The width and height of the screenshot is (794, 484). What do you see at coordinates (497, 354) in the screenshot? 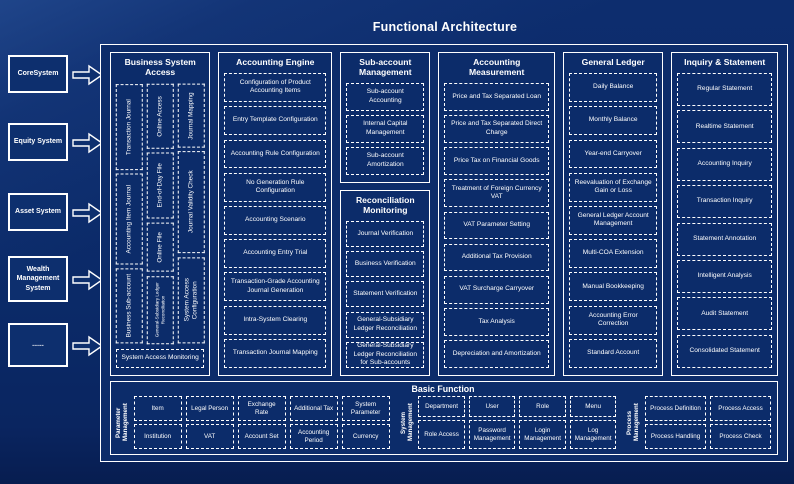
I see `item-box: Depreciation and Amortization` at bounding box center [497, 354].